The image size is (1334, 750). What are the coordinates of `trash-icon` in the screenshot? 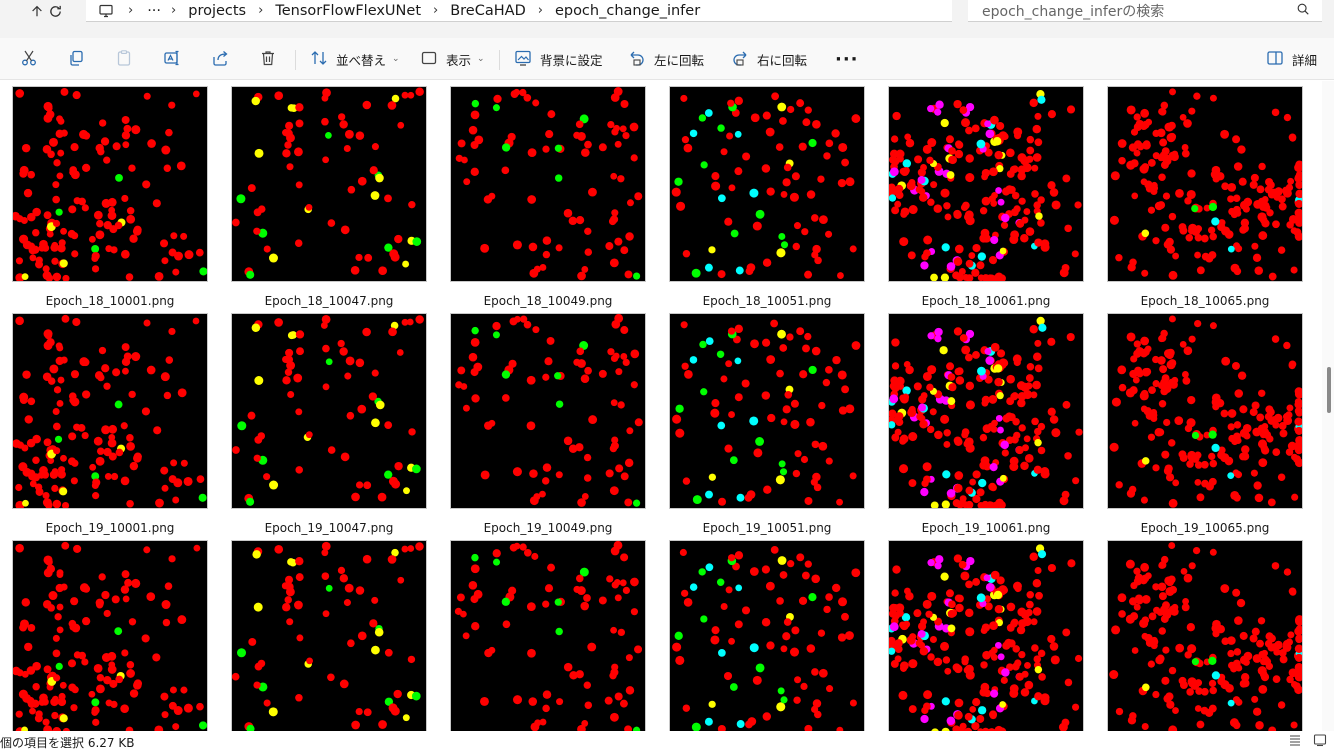 It's located at (268, 59).